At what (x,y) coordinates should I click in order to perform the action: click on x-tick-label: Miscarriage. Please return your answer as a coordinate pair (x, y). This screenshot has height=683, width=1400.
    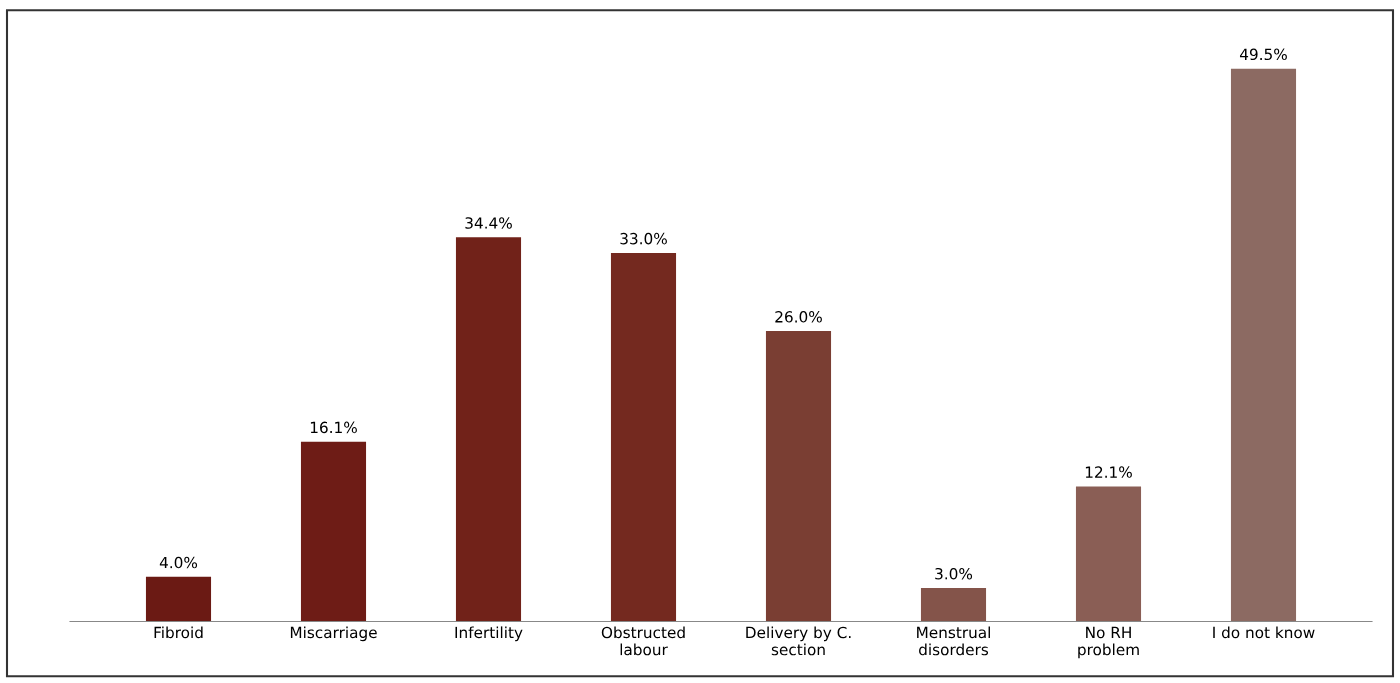
    Looking at the image, I should click on (333, 634).